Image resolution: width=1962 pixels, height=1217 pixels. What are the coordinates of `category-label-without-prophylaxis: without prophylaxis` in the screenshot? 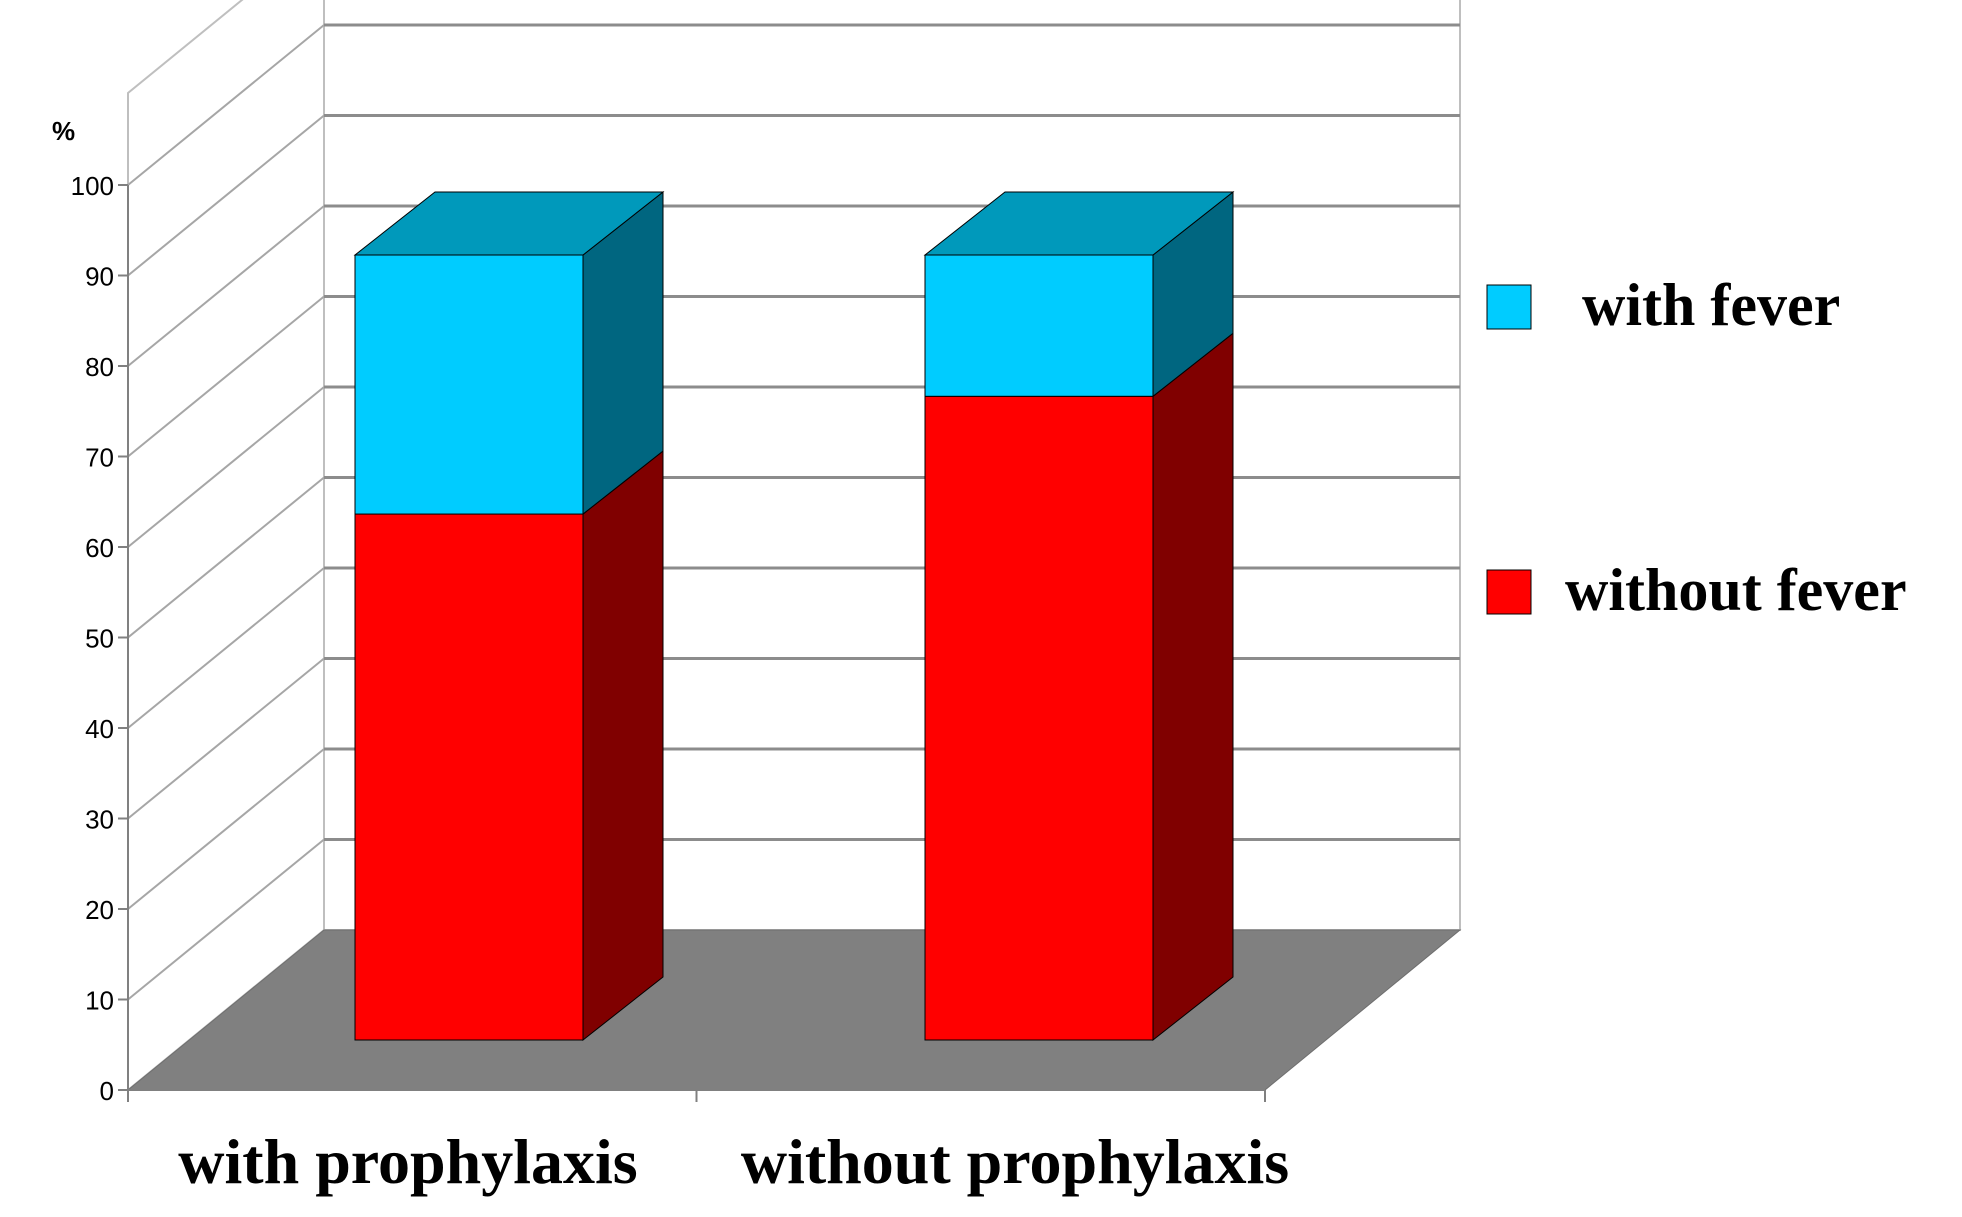 It's located at (1015, 1161).